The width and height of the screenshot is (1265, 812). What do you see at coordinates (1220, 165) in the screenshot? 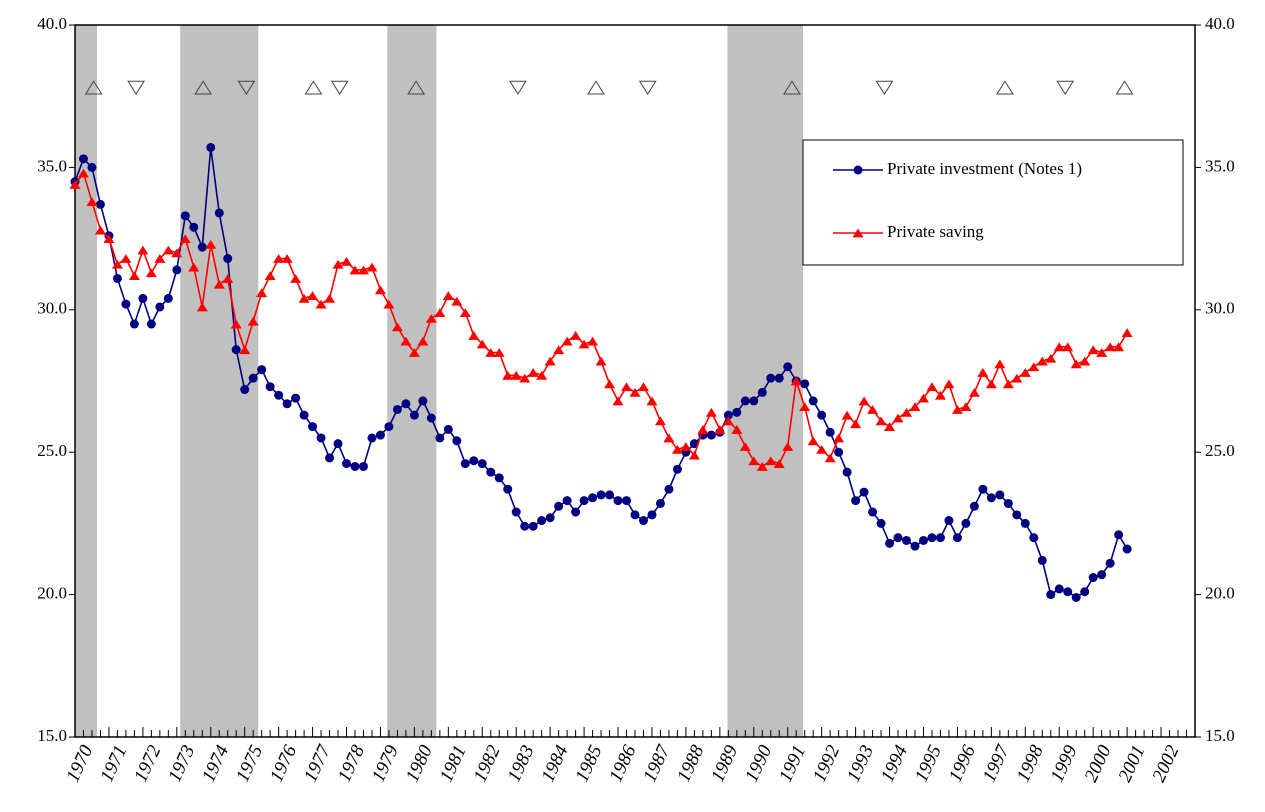
I see `y2-tick-label: 35.0` at bounding box center [1220, 165].